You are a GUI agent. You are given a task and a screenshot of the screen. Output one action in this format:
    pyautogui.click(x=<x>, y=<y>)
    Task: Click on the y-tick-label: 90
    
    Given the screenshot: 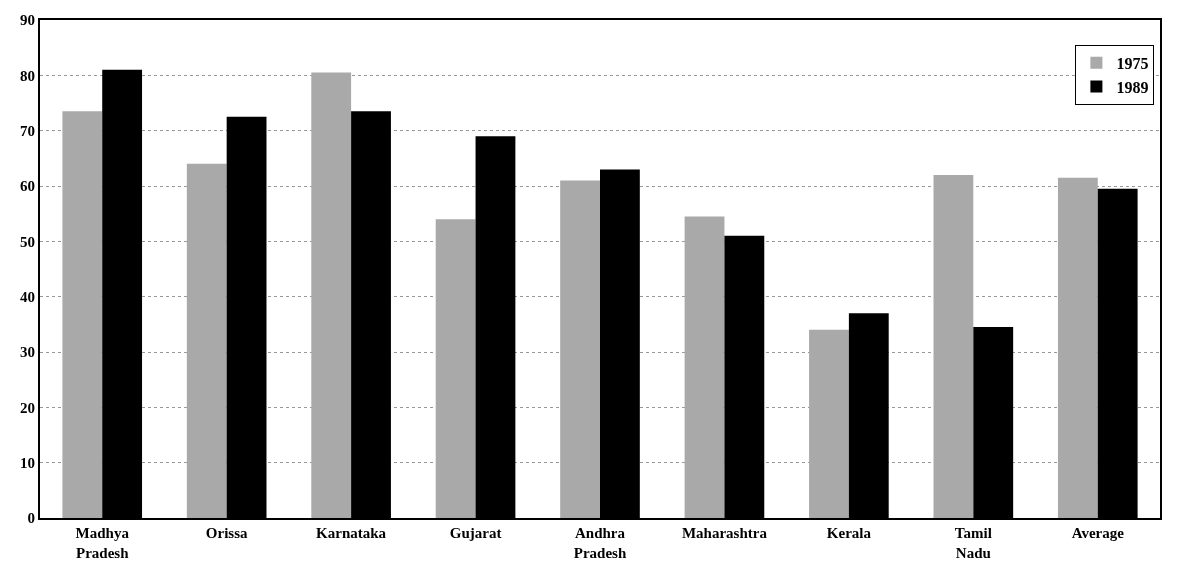 What is the action you would take?
    pyautogui.click(x=27, y=20)
    